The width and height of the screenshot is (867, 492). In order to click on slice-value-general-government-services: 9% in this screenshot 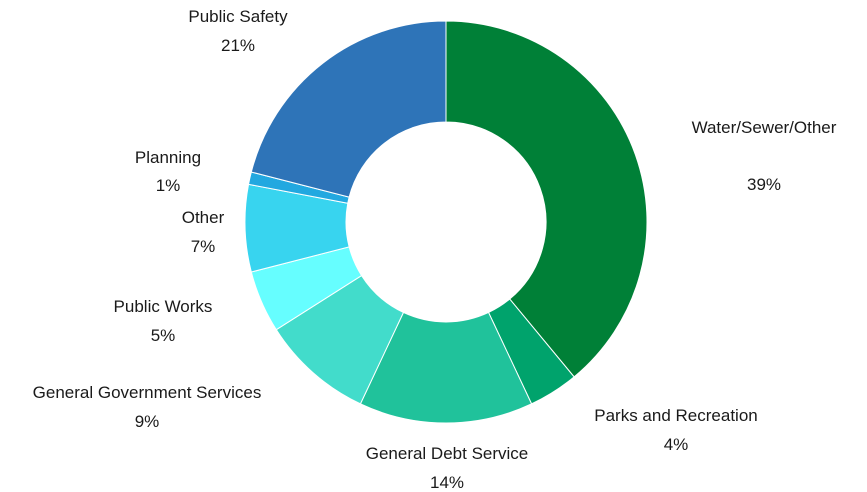, I will do `click(147, 421)`.